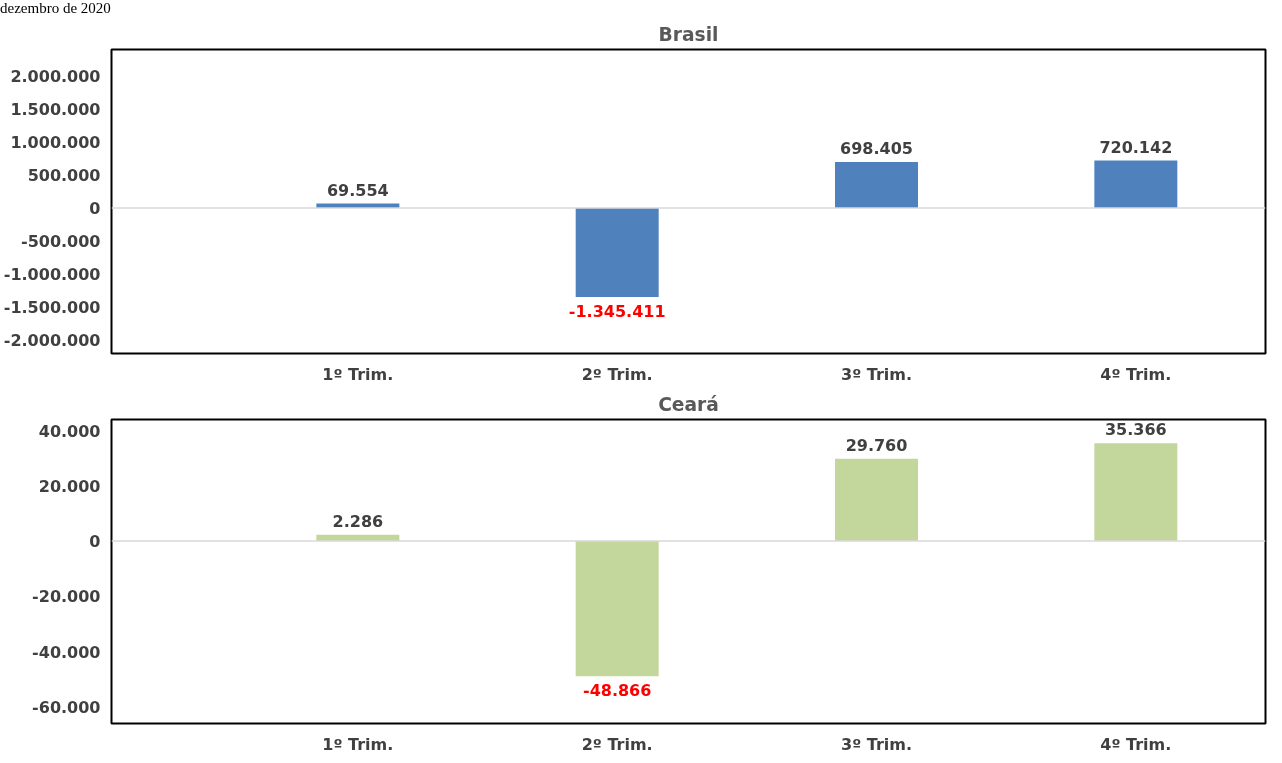 This screenshot has width=1282, height=763. Describe the element at coordinates (1136, 147) in the screenshot. I see `data-label: 720.142` at that location.